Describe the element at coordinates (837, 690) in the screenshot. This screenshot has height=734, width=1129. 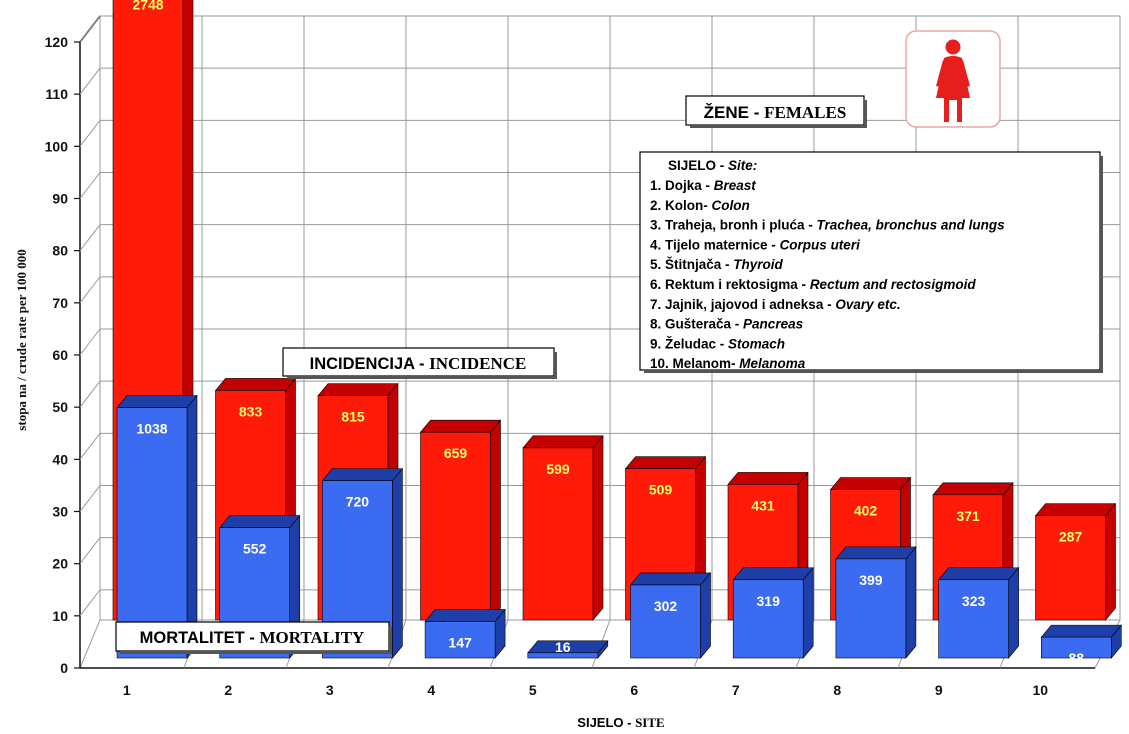
I see `x-tick-label: 8` at that location.